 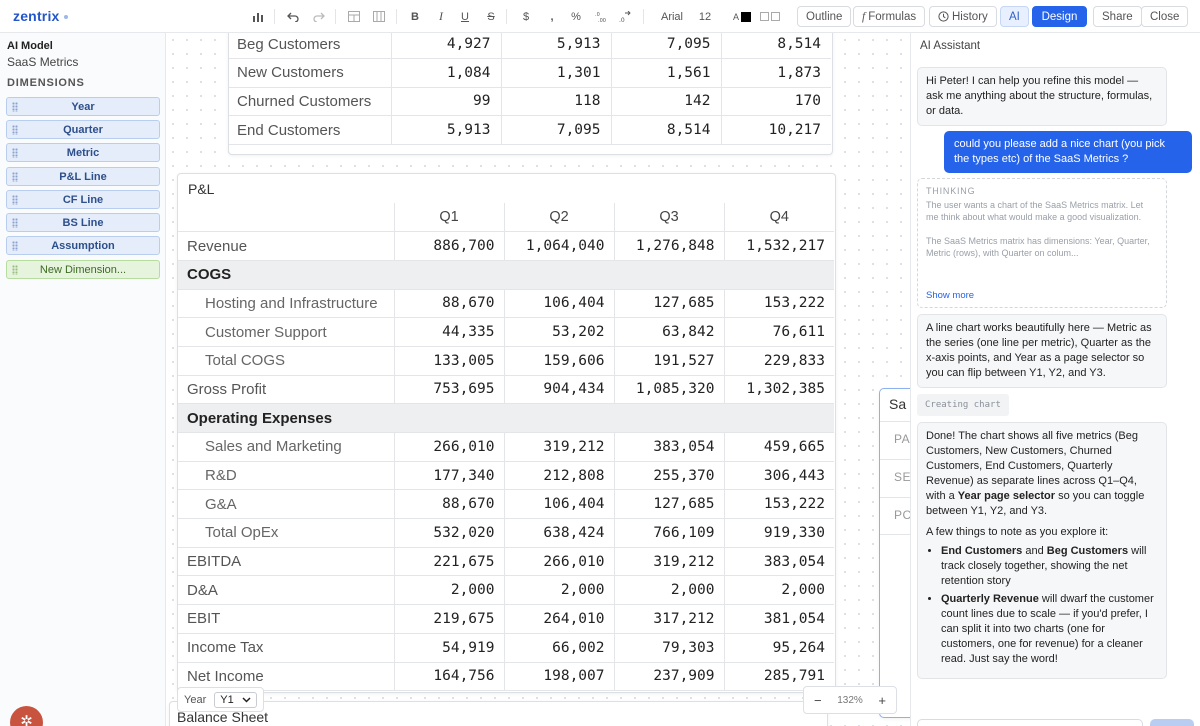 I want to click on table-cell: 4,927, so click(x=446, y=46).